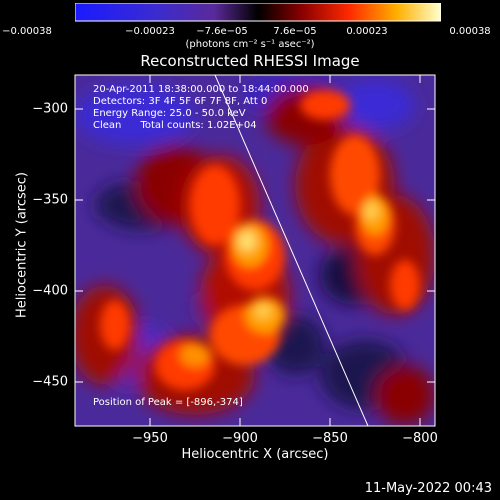  What do you see at coordinates (168, 402) in the screenshot?
I see `peak-position: Position of Peak = [-896,-374]` at bounding box center [168, 402].